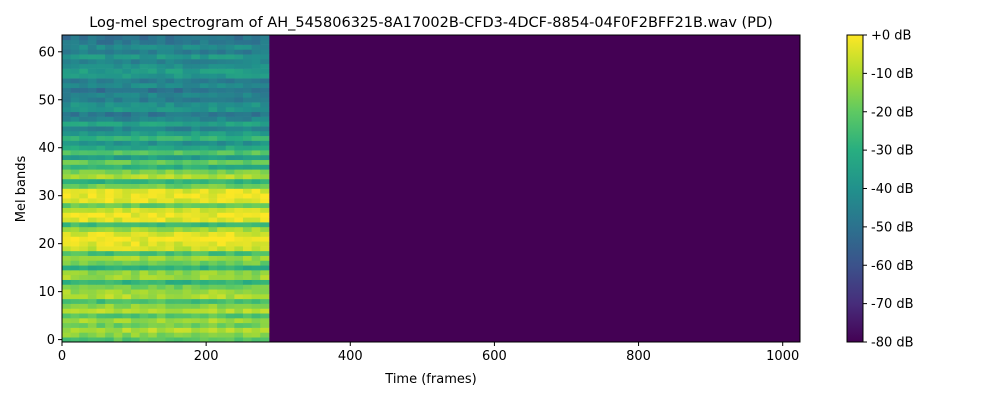 This screenshot has height=400, width=1000. Describe the element at coordinates (855, 188) in the screenshot. I see `colorbar` at that location.